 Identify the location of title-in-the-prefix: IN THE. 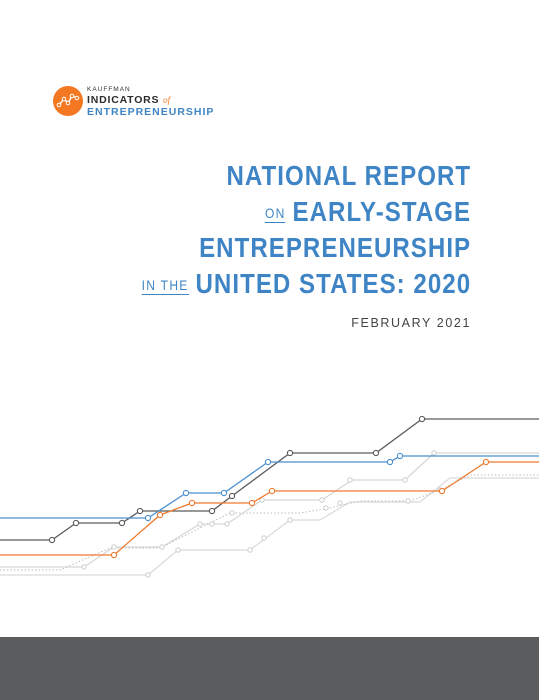
(165, 286).